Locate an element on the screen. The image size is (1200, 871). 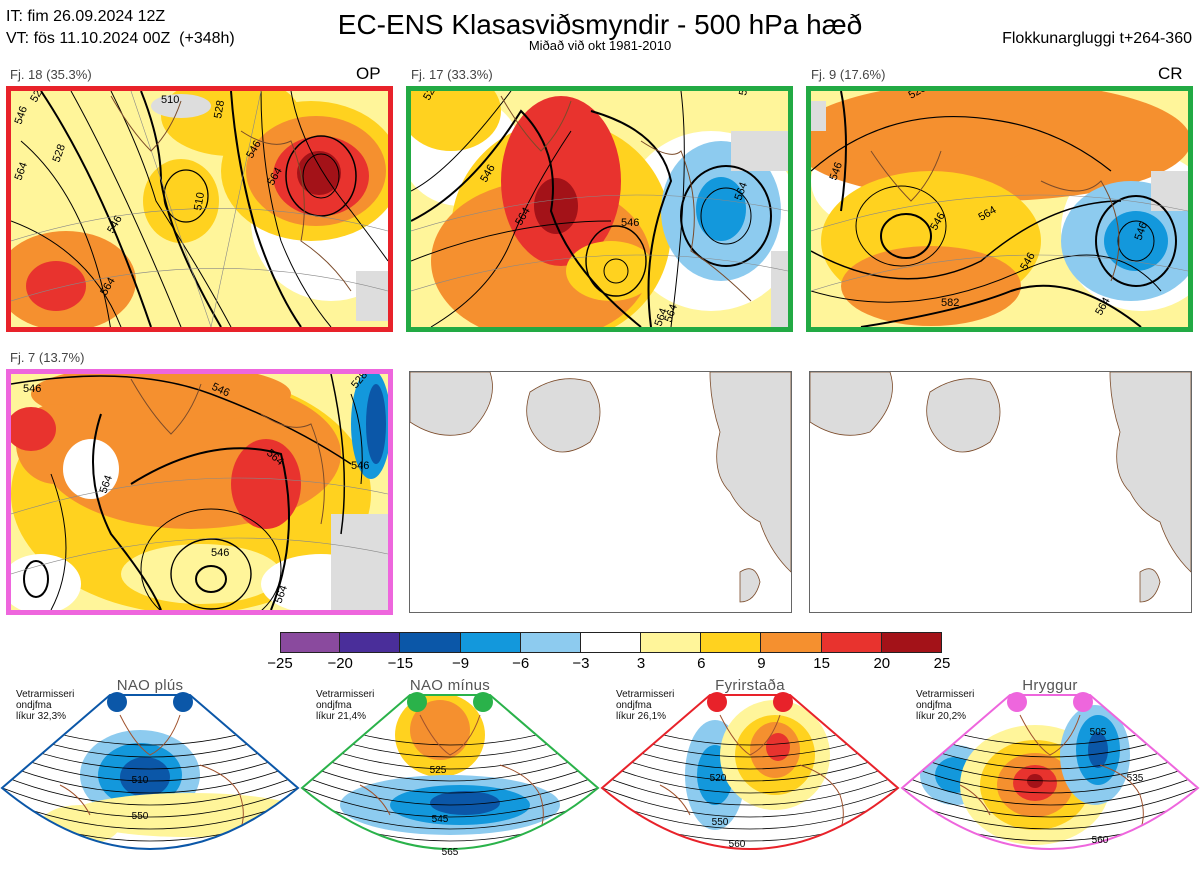
cluster-3-map: 528 546 546 564 546 582 564 546 is located at coordinates (999, 209).